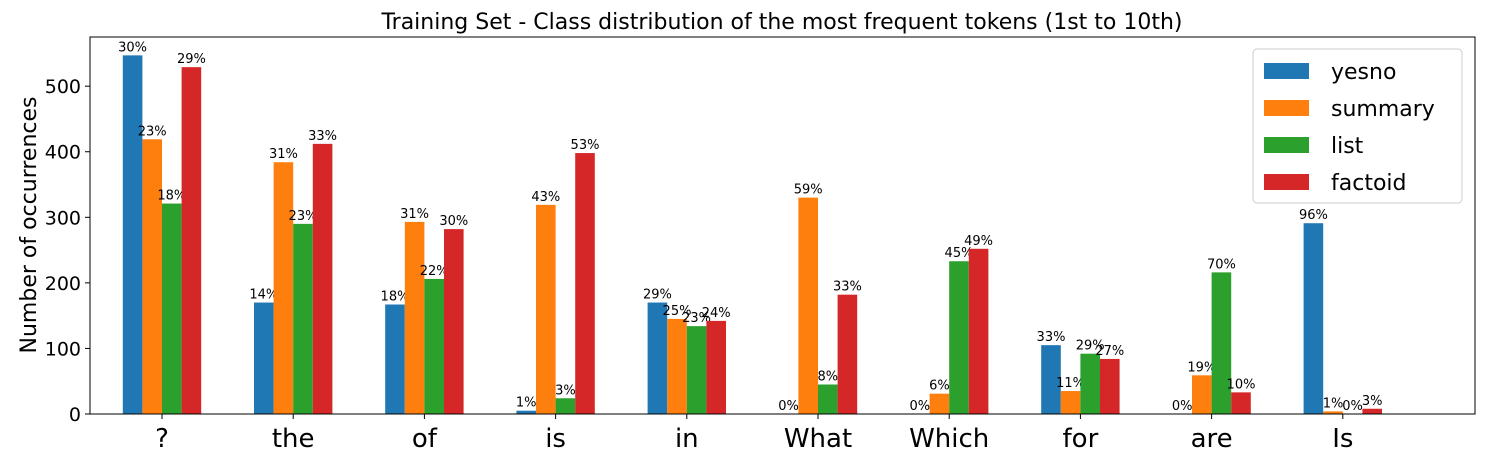  I want to click on legend-label-summary: summary, so click(1383, 109).